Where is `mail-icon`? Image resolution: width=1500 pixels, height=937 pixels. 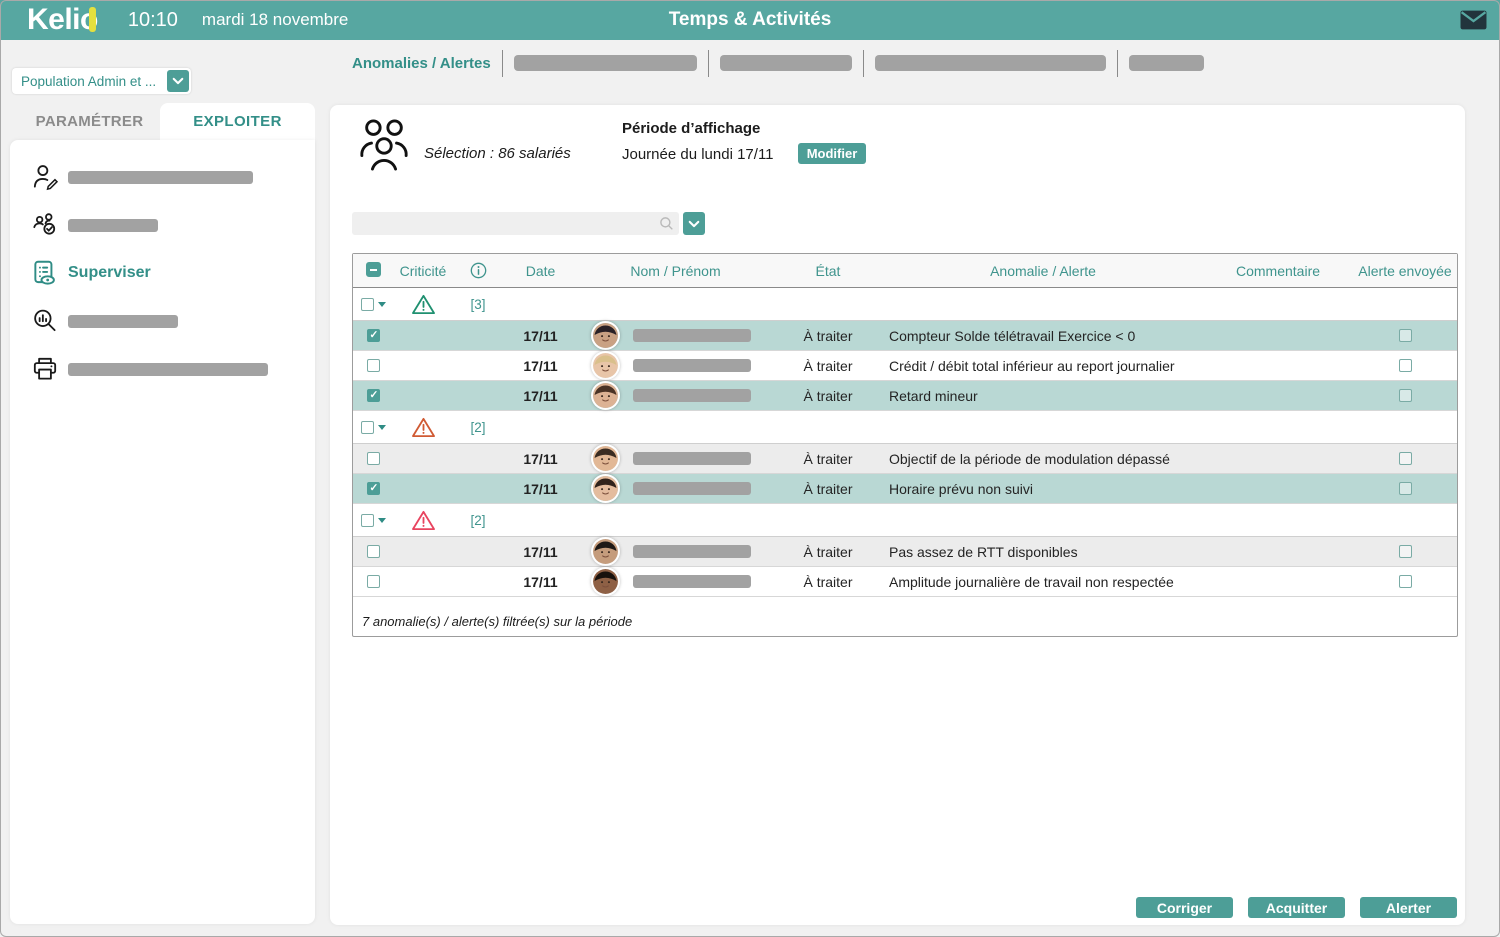 mail-icon is located at coordinates (1473, 21).